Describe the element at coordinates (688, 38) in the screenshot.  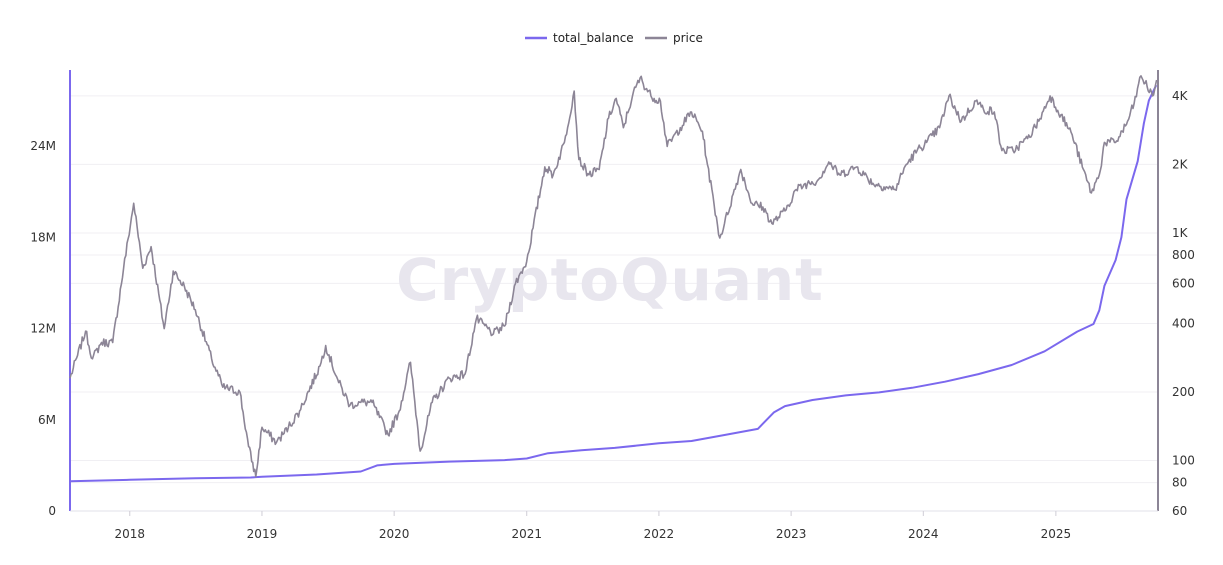
I see `legend-label: price` at that location.